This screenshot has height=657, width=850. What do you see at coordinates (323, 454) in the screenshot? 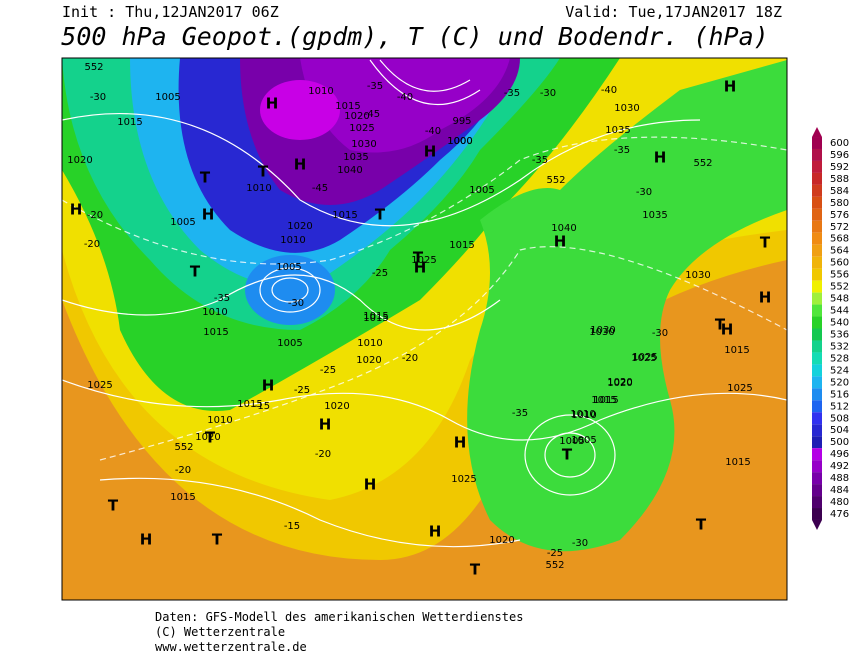
I see `temperature-label: -20` at bounding box center [323, 454].